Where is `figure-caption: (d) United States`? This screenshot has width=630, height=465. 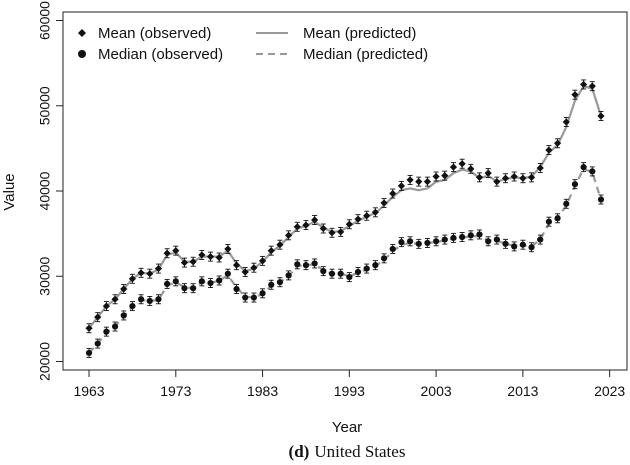
figure-caption: (d) United States is located at coordinates (347, 451).